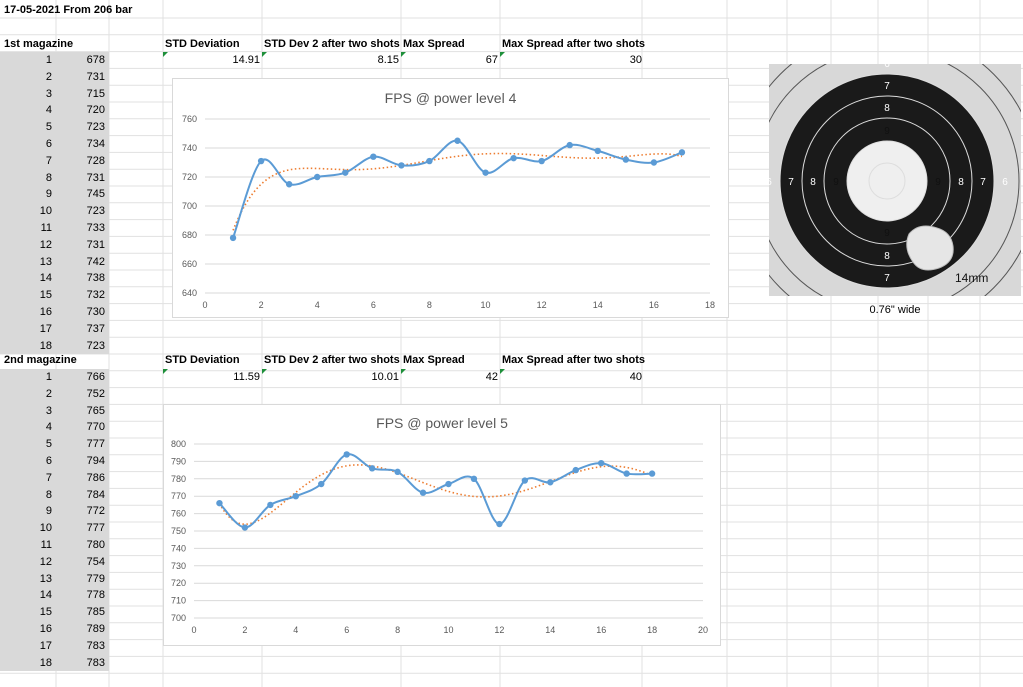  I want to click on fps-value-cell: 732, so click(82, 295).